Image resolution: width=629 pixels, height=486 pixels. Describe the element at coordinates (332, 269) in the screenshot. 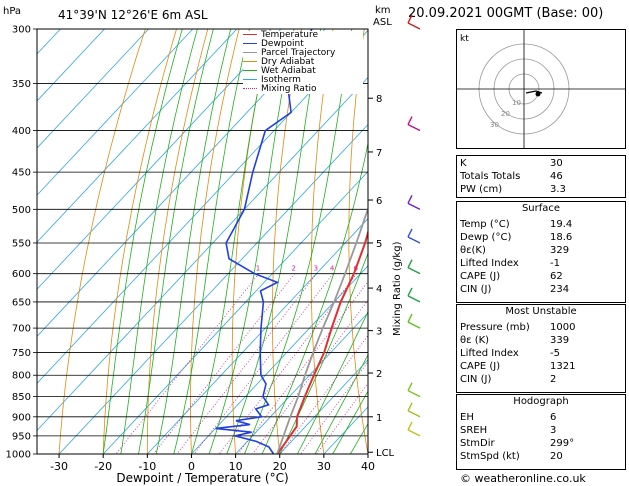

I see `mixing-ratio-tick-label: 4` at that location.